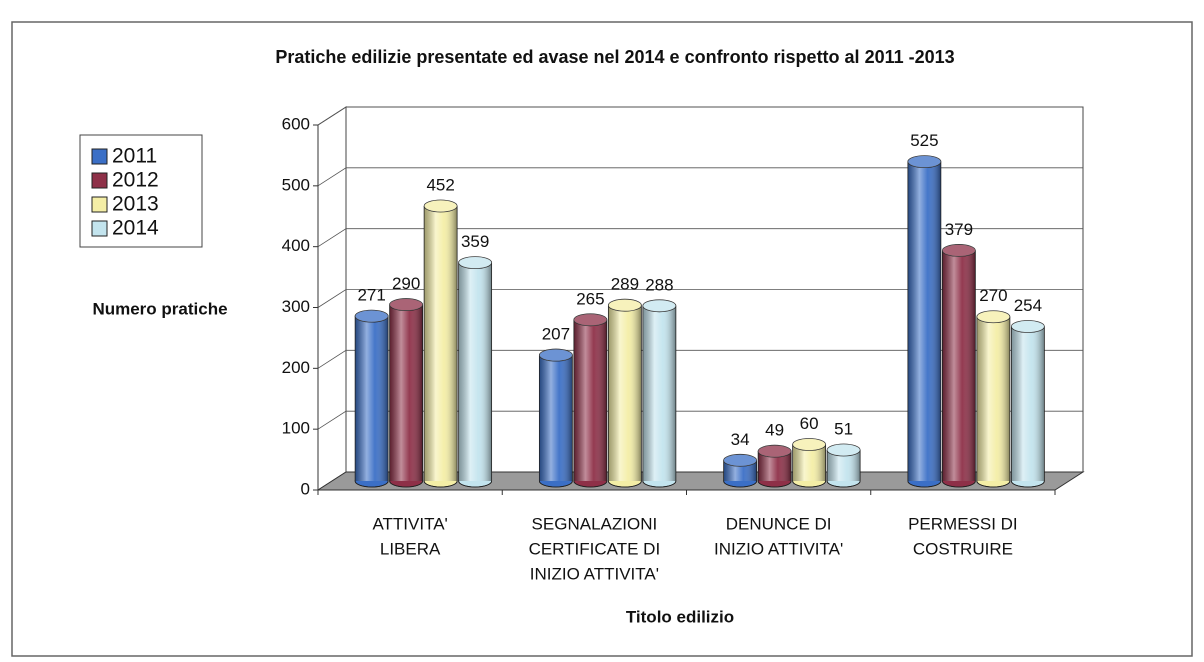  Describe the element at coordinates (595, 523) in the screenshot. I see `x-tick-label: SEGNALAZIONI` at that location.